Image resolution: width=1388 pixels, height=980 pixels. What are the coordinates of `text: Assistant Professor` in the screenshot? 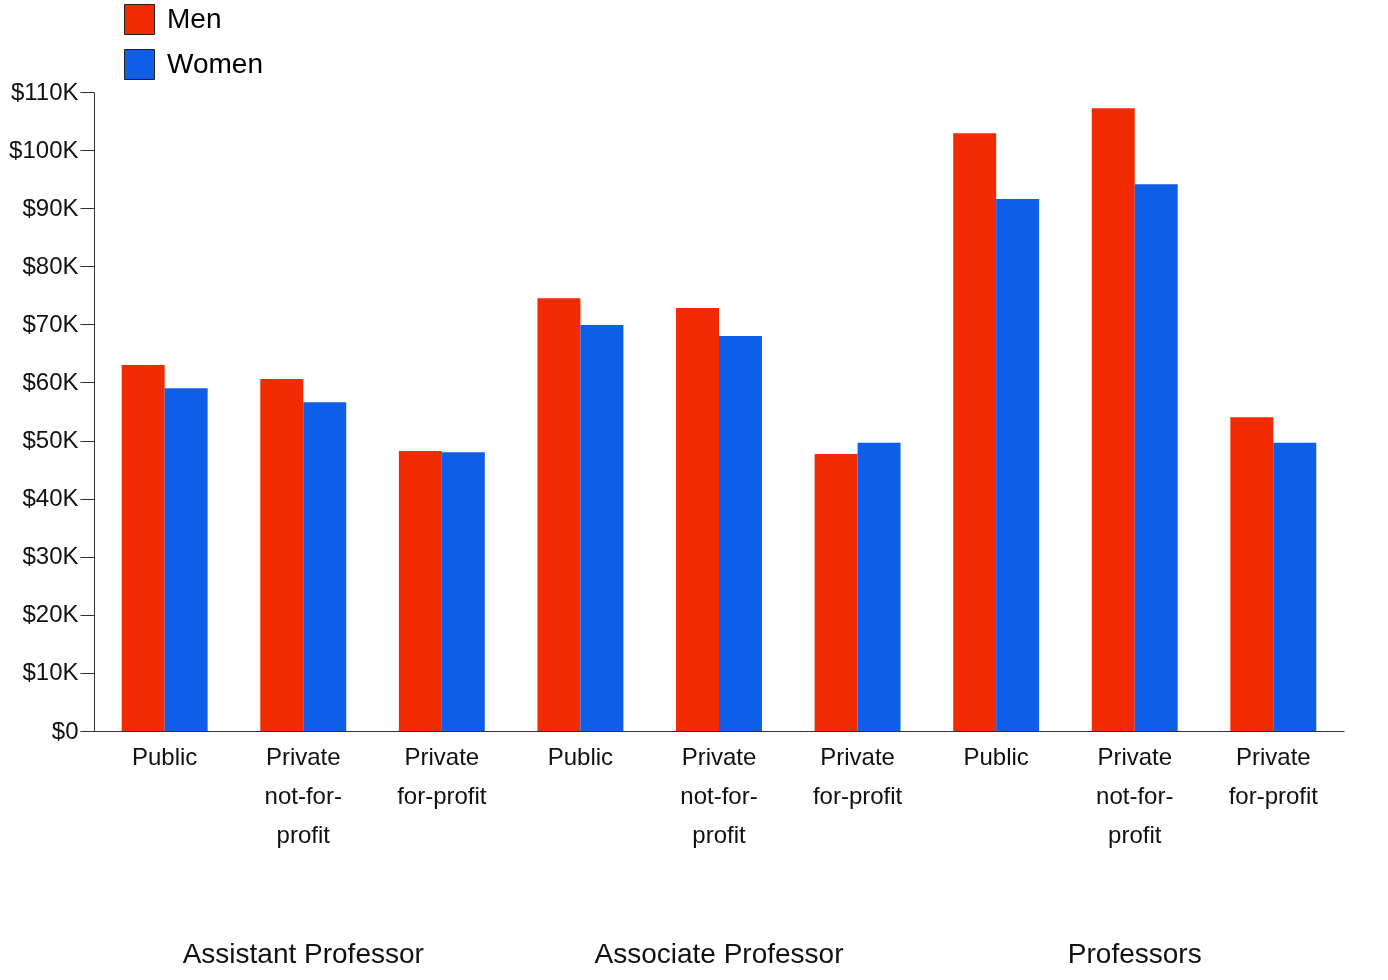 It's located at (303, 953).